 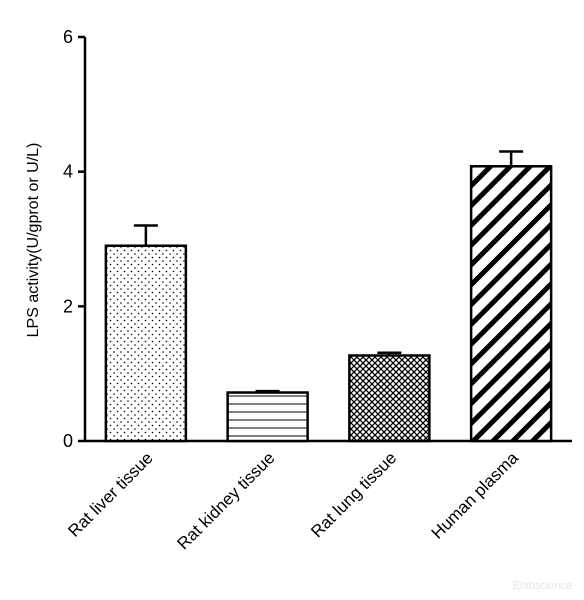 I want to click on y-axis-ticks: 0 2 4 6, so click(x=74, y=239).